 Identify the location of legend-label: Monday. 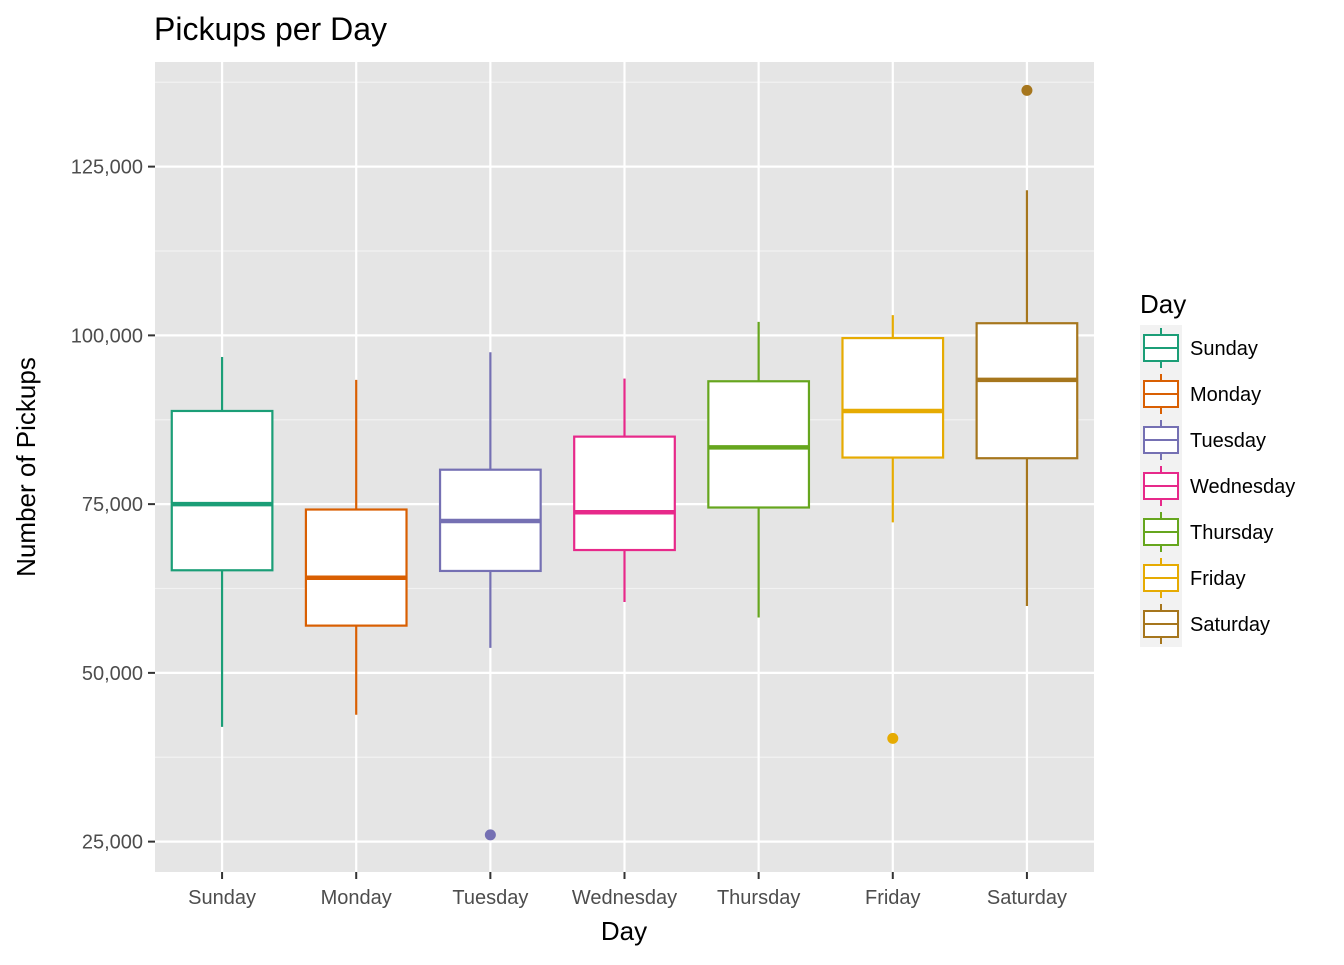
(1225, 395).